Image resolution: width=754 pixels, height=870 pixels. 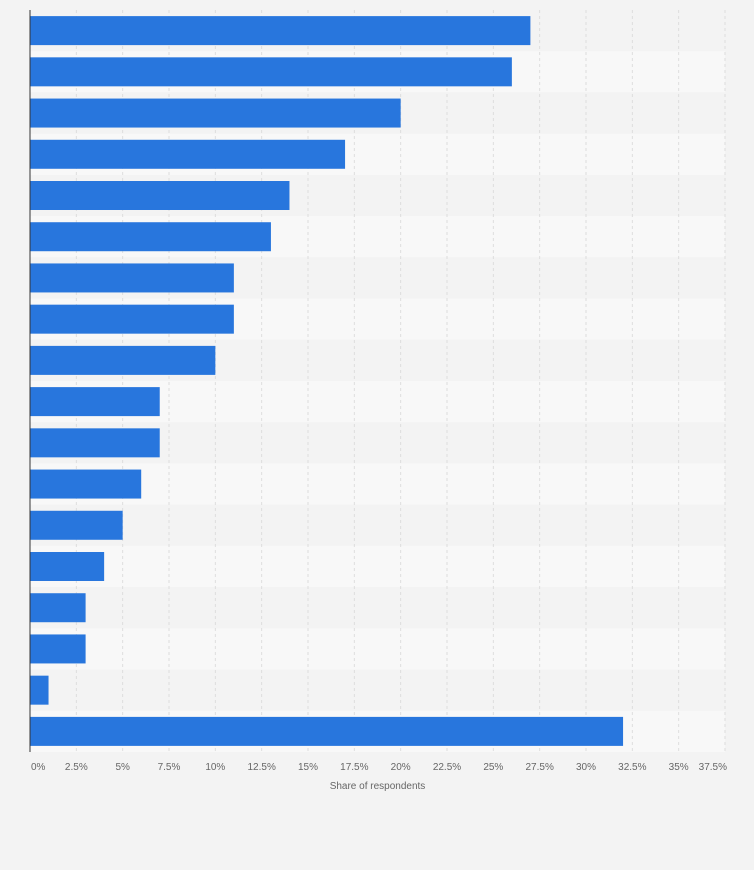 What do you see at coordinates (308, 767) in the screenshot?
I see `x-tick-label: 15%` at bounding box center [308, 767].